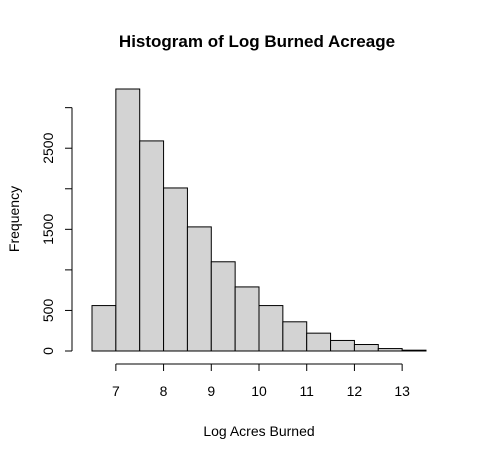 The height and width of the screenshot is (459, 481). Describe the element at coordinates (306, 391) in the screenshot. I see `x-tick-label: 11` at that location.